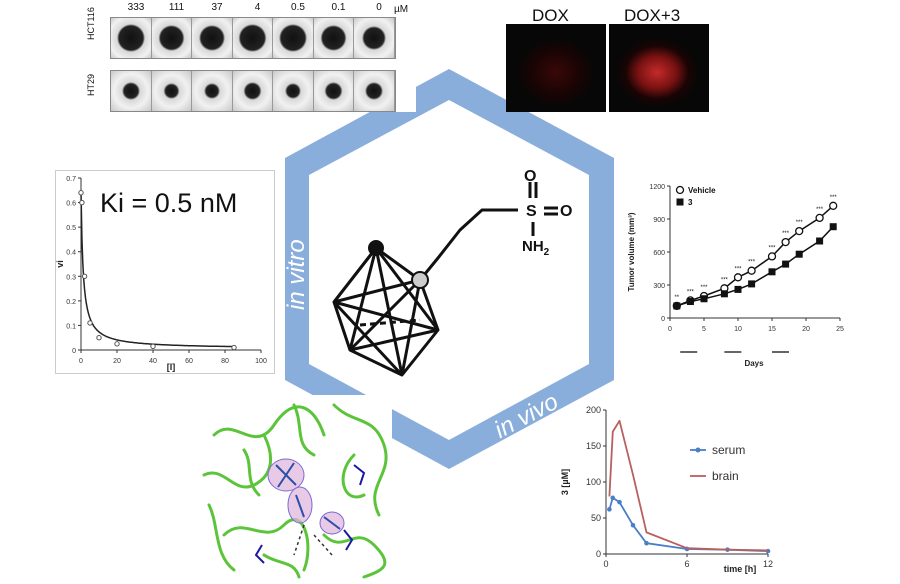  I want to click on y-tick-label: 100, so click(593, 482).